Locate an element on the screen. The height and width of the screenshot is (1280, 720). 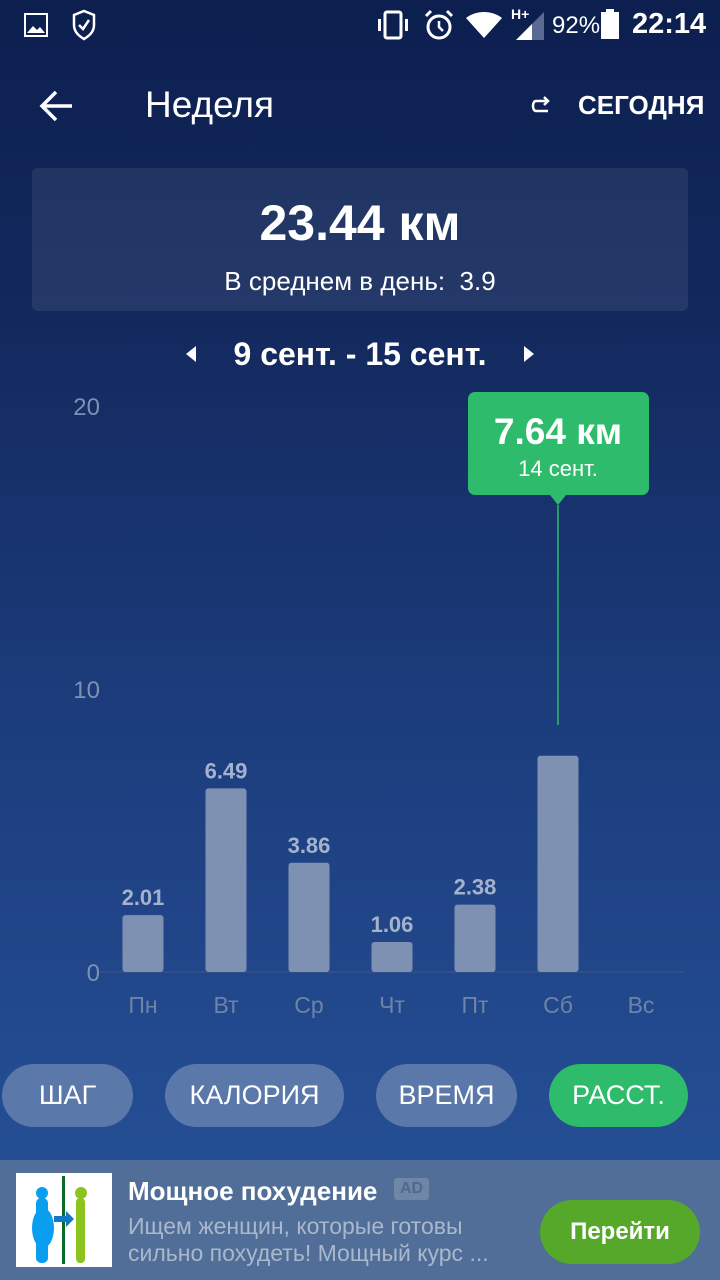
x-tick-label: Вт is located at coordinates (226, 1005).